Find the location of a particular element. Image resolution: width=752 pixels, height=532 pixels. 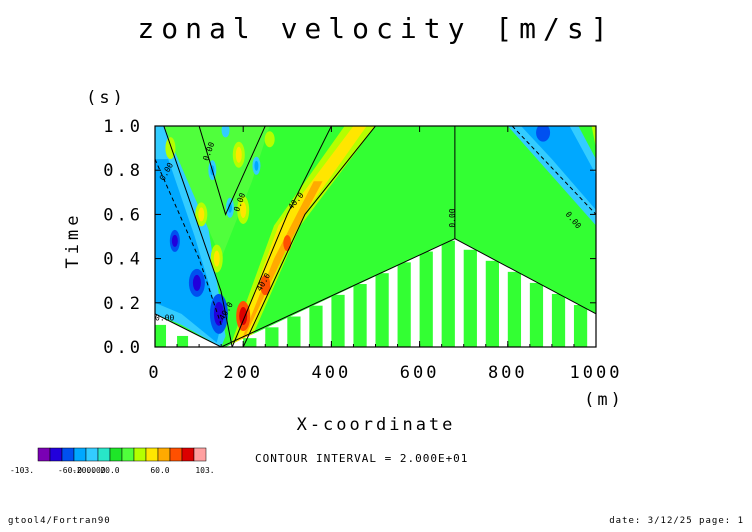

positive-corner is located at coordinates (593, 137).